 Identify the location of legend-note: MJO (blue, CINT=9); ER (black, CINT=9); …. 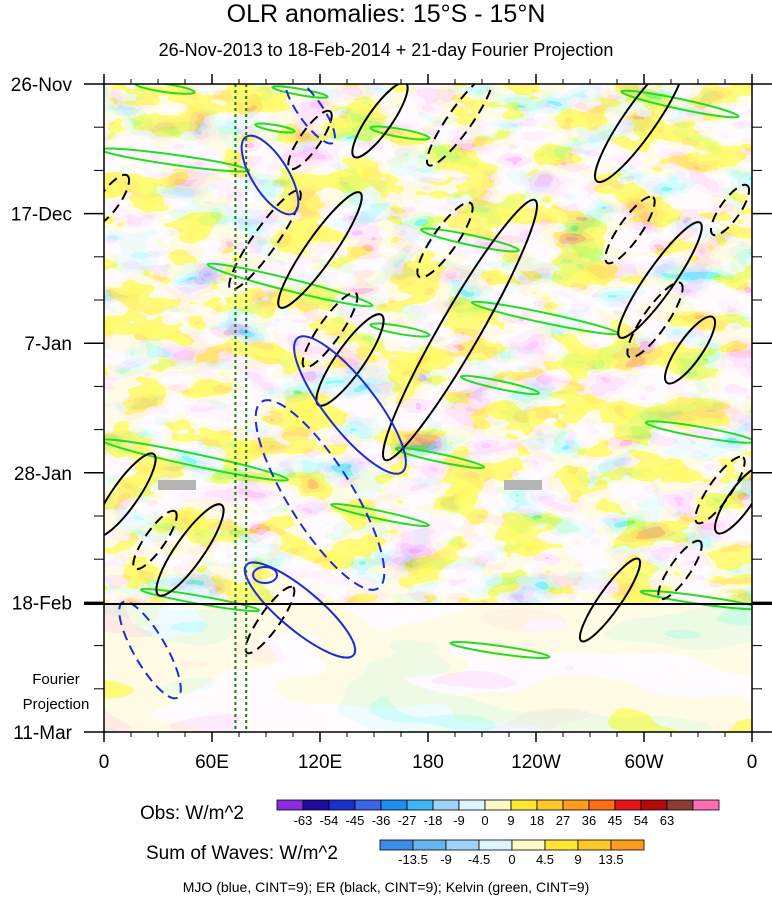
(386, 887).